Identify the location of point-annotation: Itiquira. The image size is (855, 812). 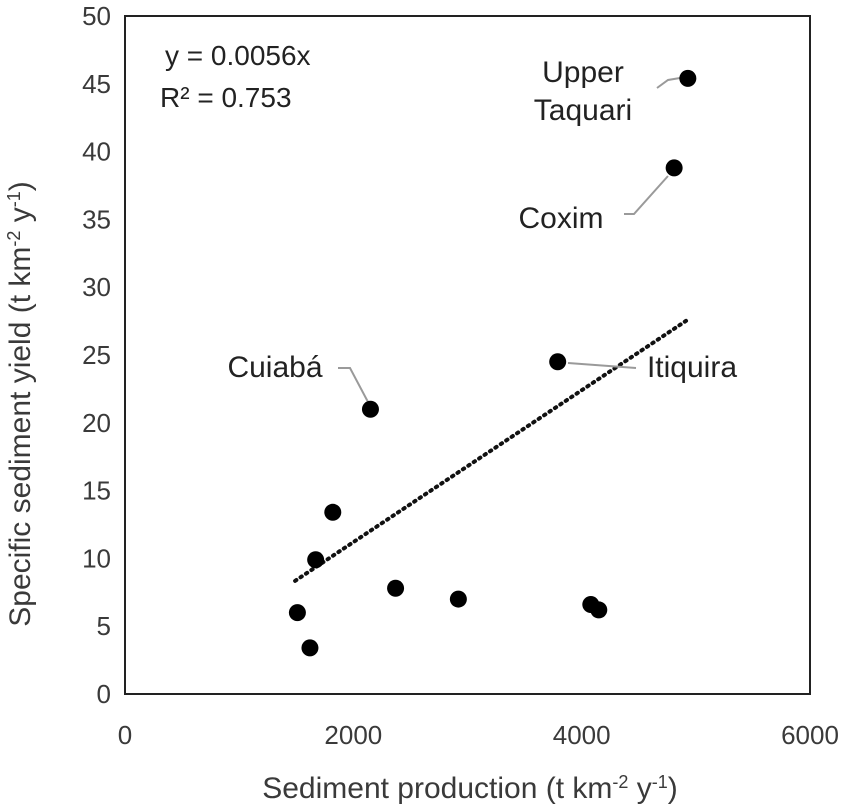
(692, 367).